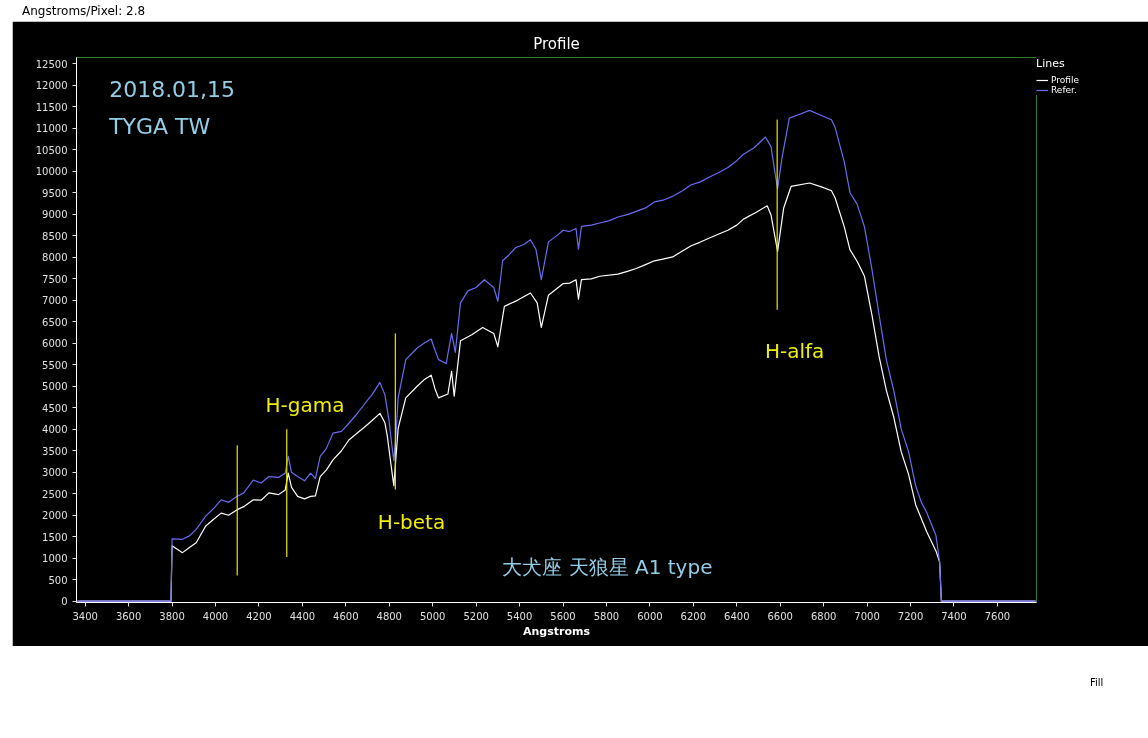  Describe the element at coordinates (55, 215) in the screenshot. I see `y-tick-label: 9000` at that location.